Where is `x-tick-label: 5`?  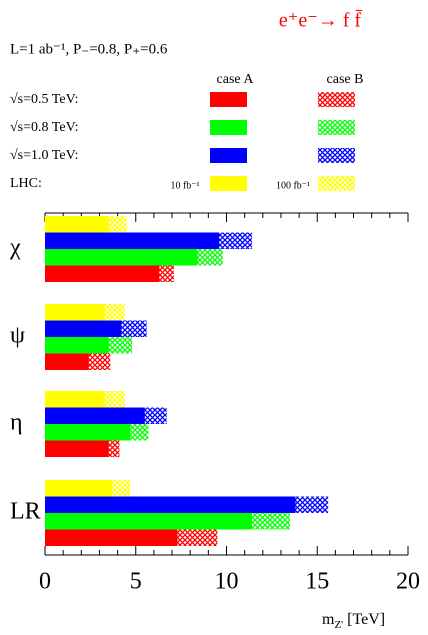 x-tick-label: 5 is located at coordinates (136, 582).